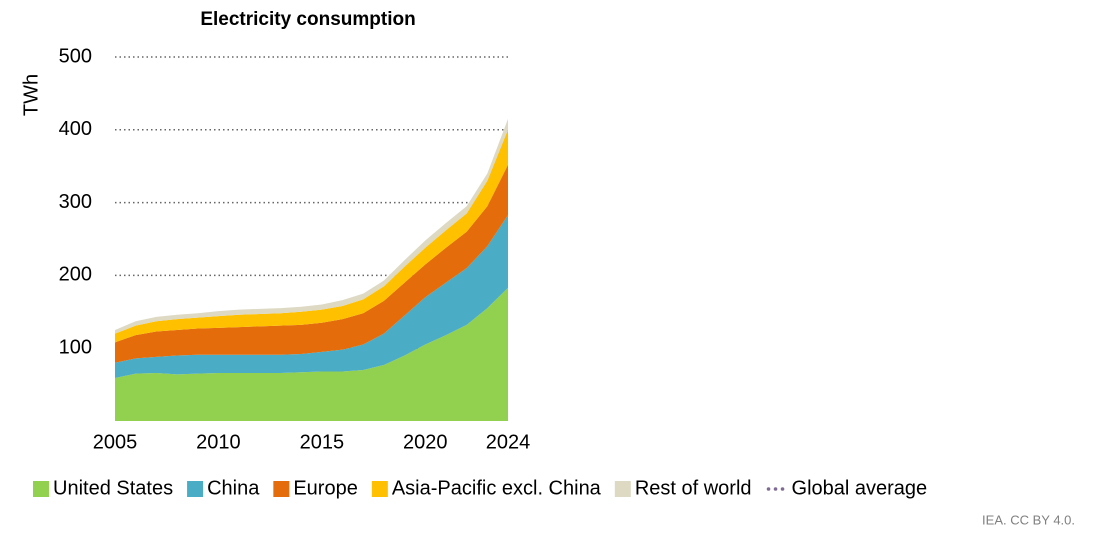 The image size is (1094, 533). Describe the element at coordinates (307, 19) in the screenshot. I see `chart-title: Electricity consumption` at that location.